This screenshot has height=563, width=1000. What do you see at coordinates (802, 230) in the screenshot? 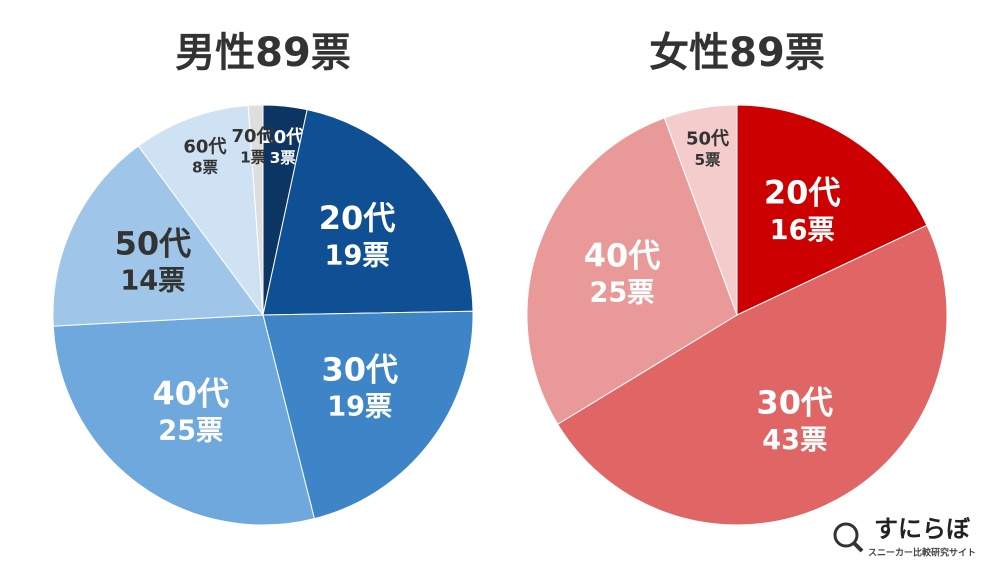
I see `slice-value-label: 16票` at bounding box center [802, 230].